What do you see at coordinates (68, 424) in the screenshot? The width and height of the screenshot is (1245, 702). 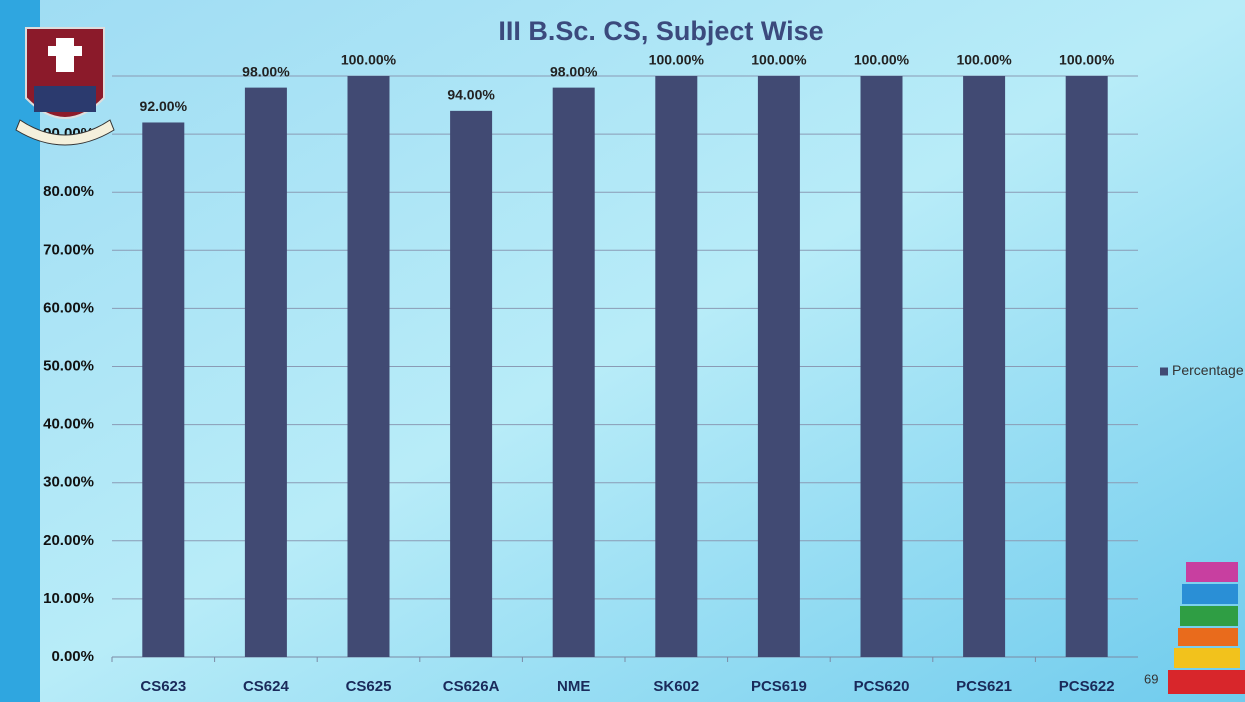 I see `y-tick-label: 40.00%` at bounding box center [68, 424].